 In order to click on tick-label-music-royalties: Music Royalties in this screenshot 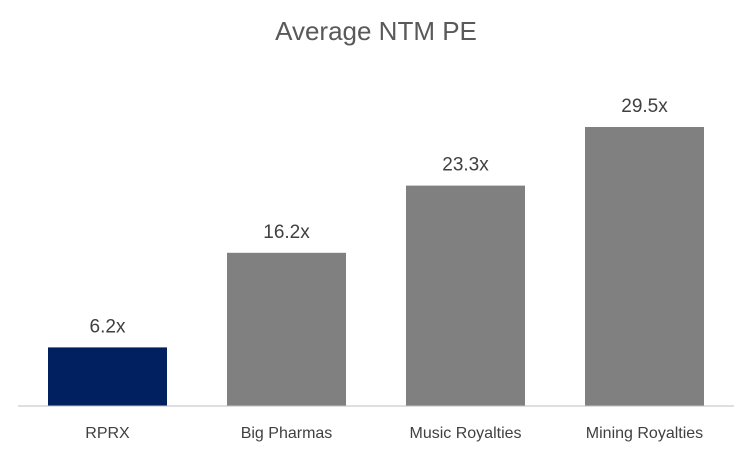, I will do `click(465, 433)`.